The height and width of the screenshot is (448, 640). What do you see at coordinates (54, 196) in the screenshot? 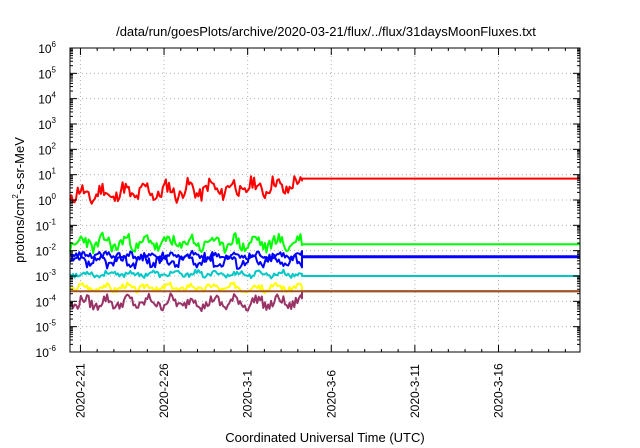
I see `y-tick-exponent: 0` at bounding box center [54, 196].